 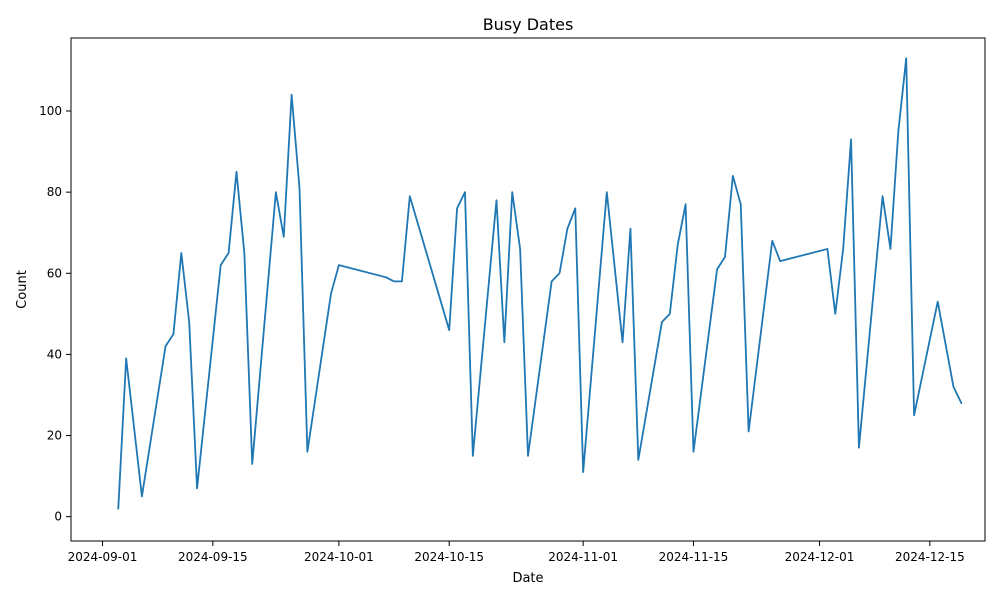 I want to click on y-tick-label: 100, so click(x=50, y=111).